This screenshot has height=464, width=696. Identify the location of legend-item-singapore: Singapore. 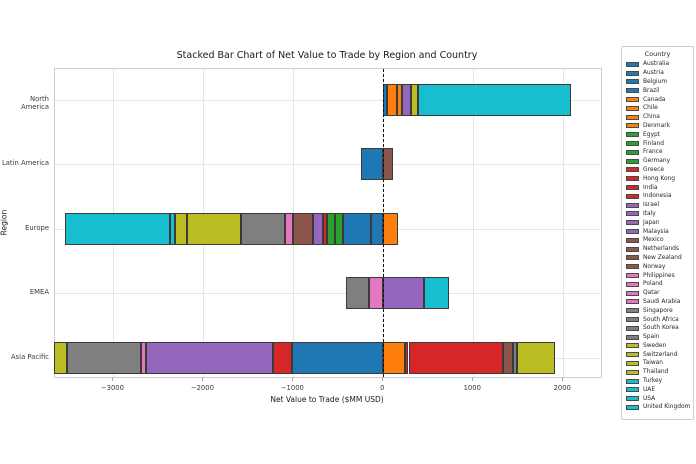
(657, 310).